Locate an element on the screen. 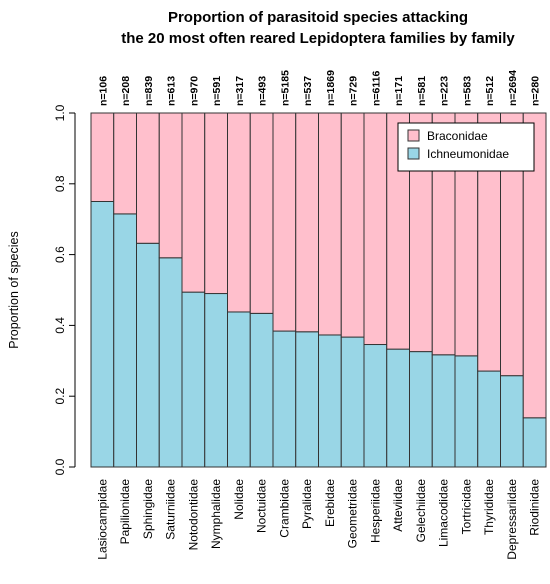 The image size is (550, 584). n-label: n=970 is located at coordinates (194, 91).